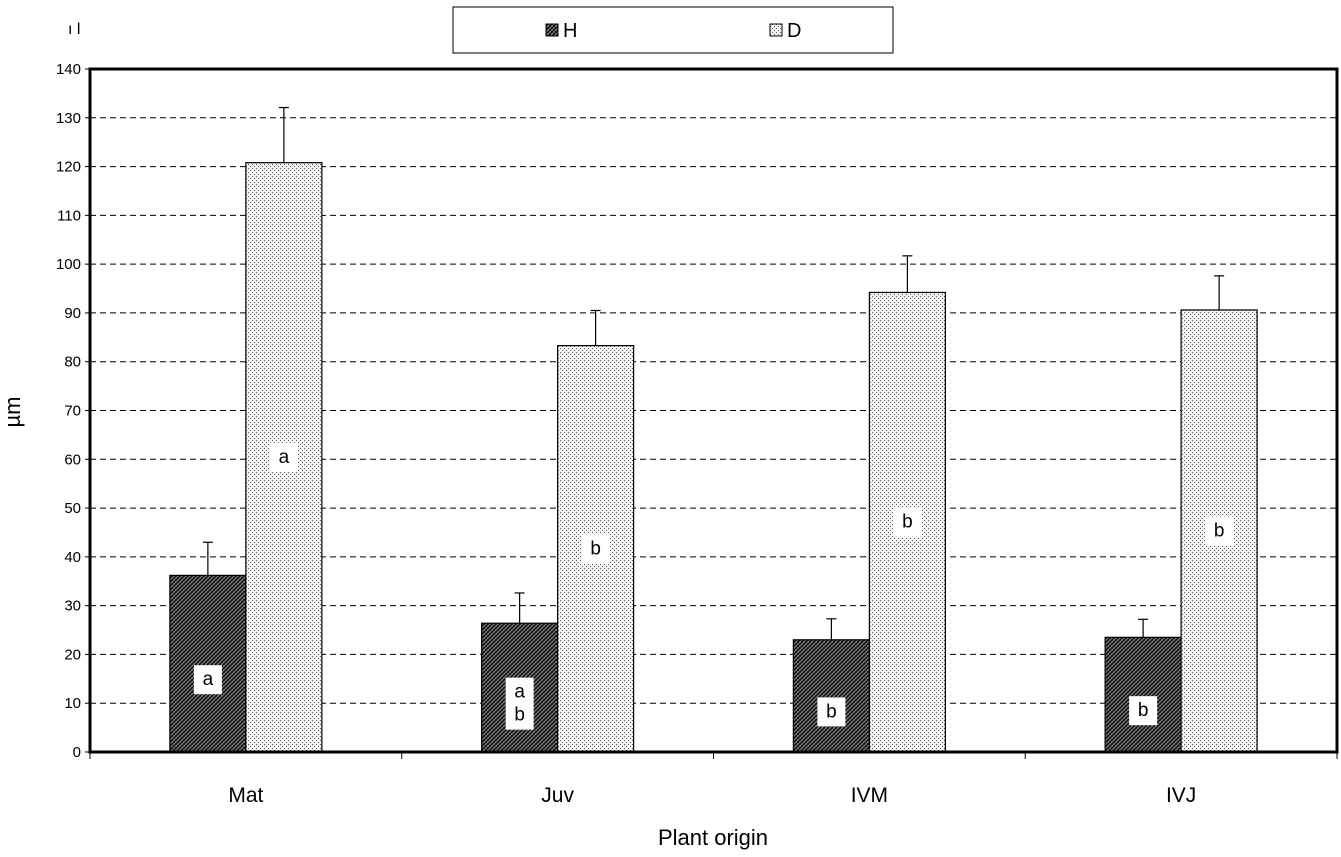 The image size is (1341, 857). Describe the element at coordinates (794, 31) in the screenshot. I see `legend-label-d: D` at that location.